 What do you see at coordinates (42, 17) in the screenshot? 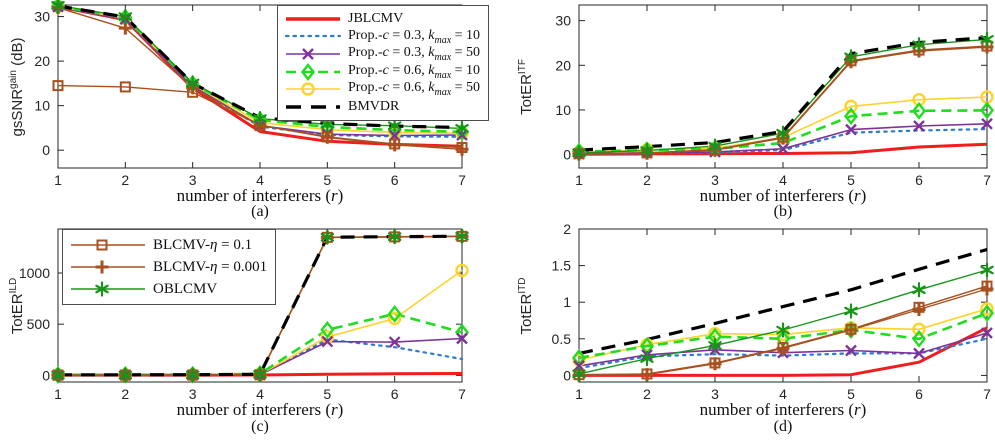
I see `y-tick-label: 30` at bounding box center [42, 17].